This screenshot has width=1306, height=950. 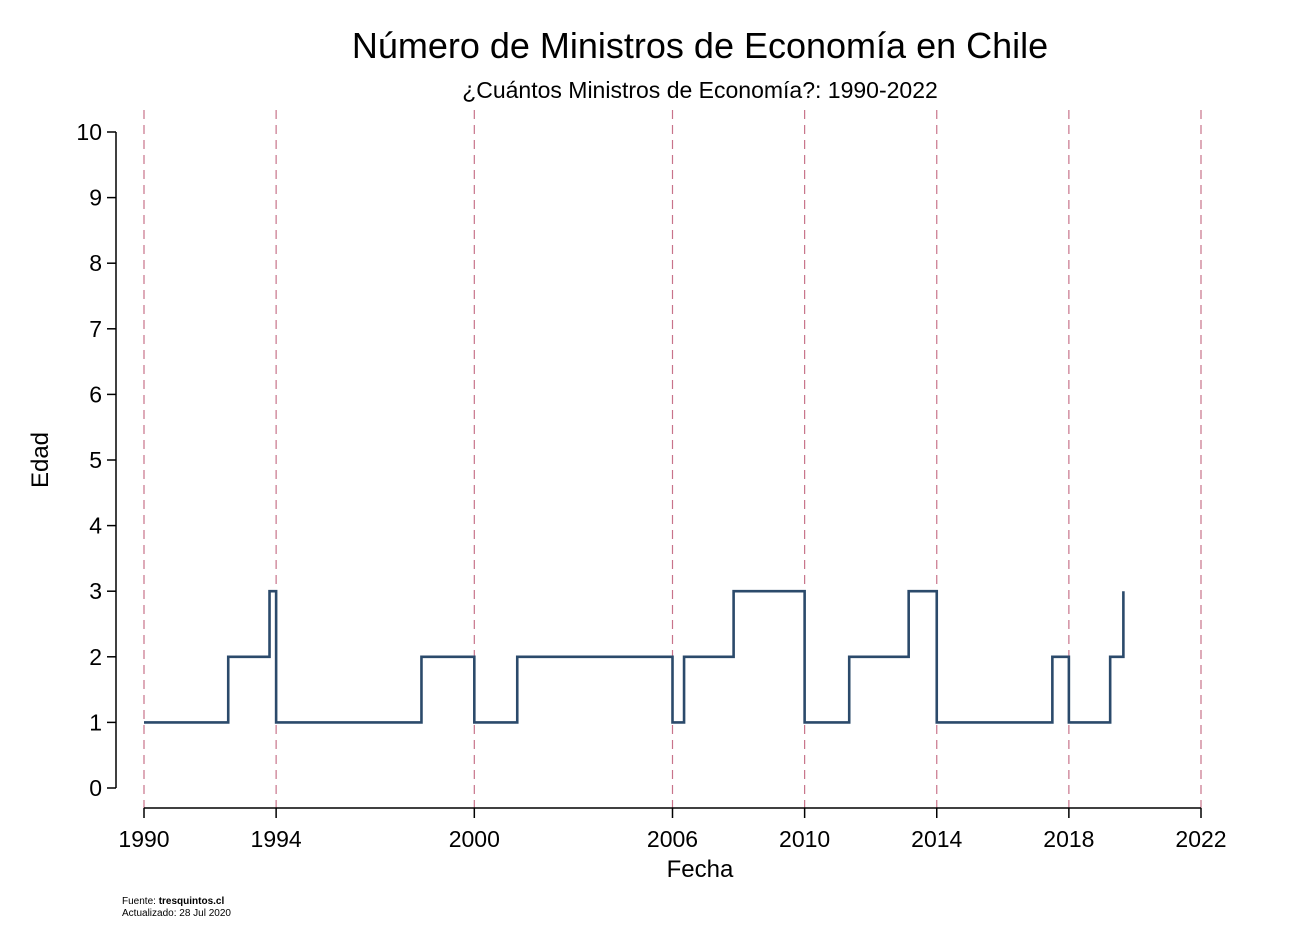 I want to click on x-tick-label-2010: 2010, so click(x=804, y=839).